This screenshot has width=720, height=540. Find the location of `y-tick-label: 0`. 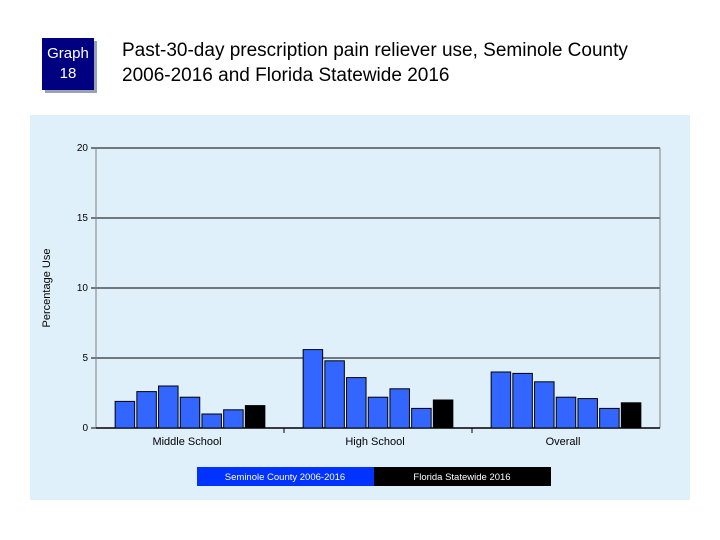

y-tick-label: 0 is located at coordinates (85, 428).